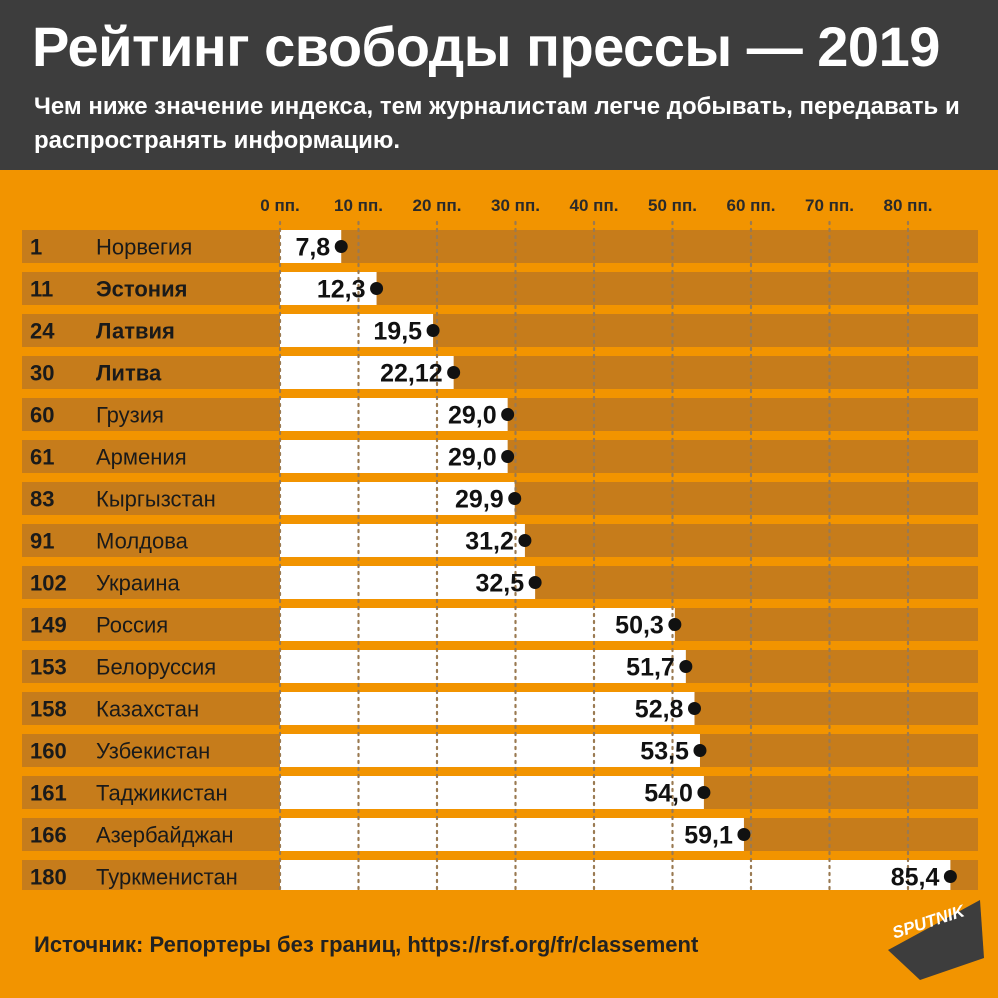 This screenshot has height=998, width=998. I want to click on country-label: Кыргызстан, so click(156, 499).